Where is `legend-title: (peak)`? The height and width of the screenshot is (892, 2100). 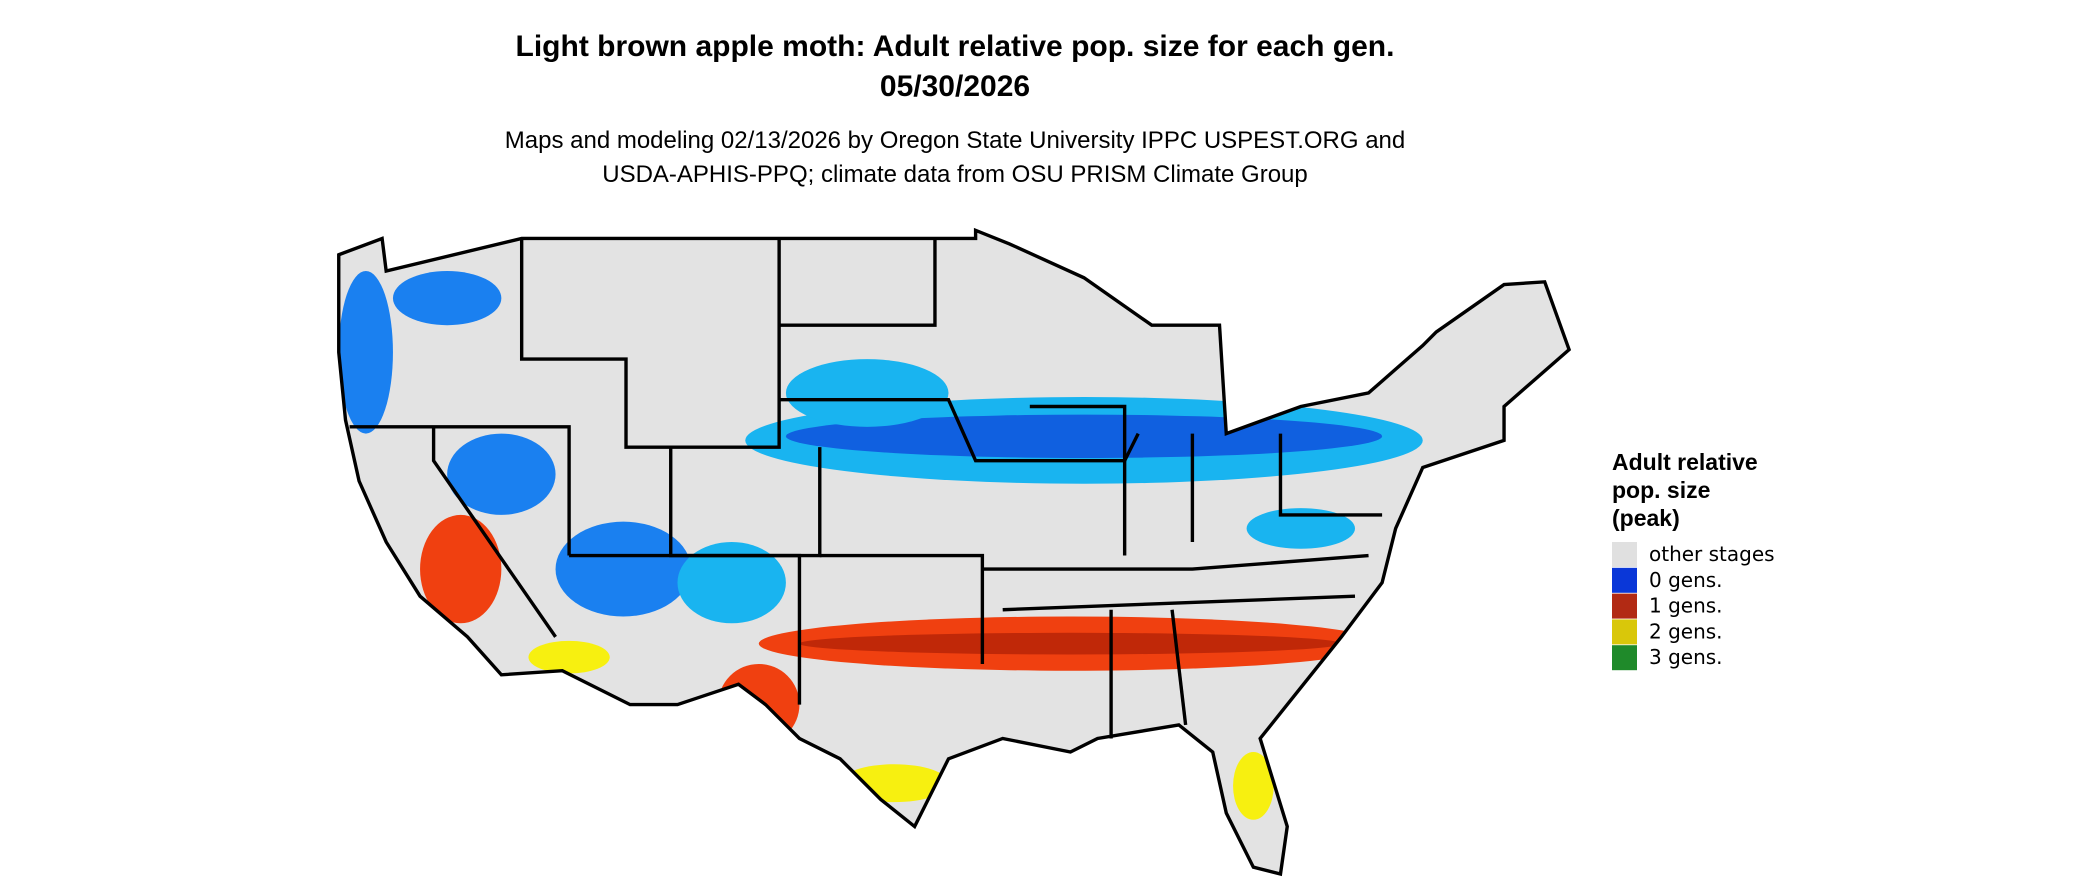
legend-title: (peak) is located at coordinates (1646, 518).